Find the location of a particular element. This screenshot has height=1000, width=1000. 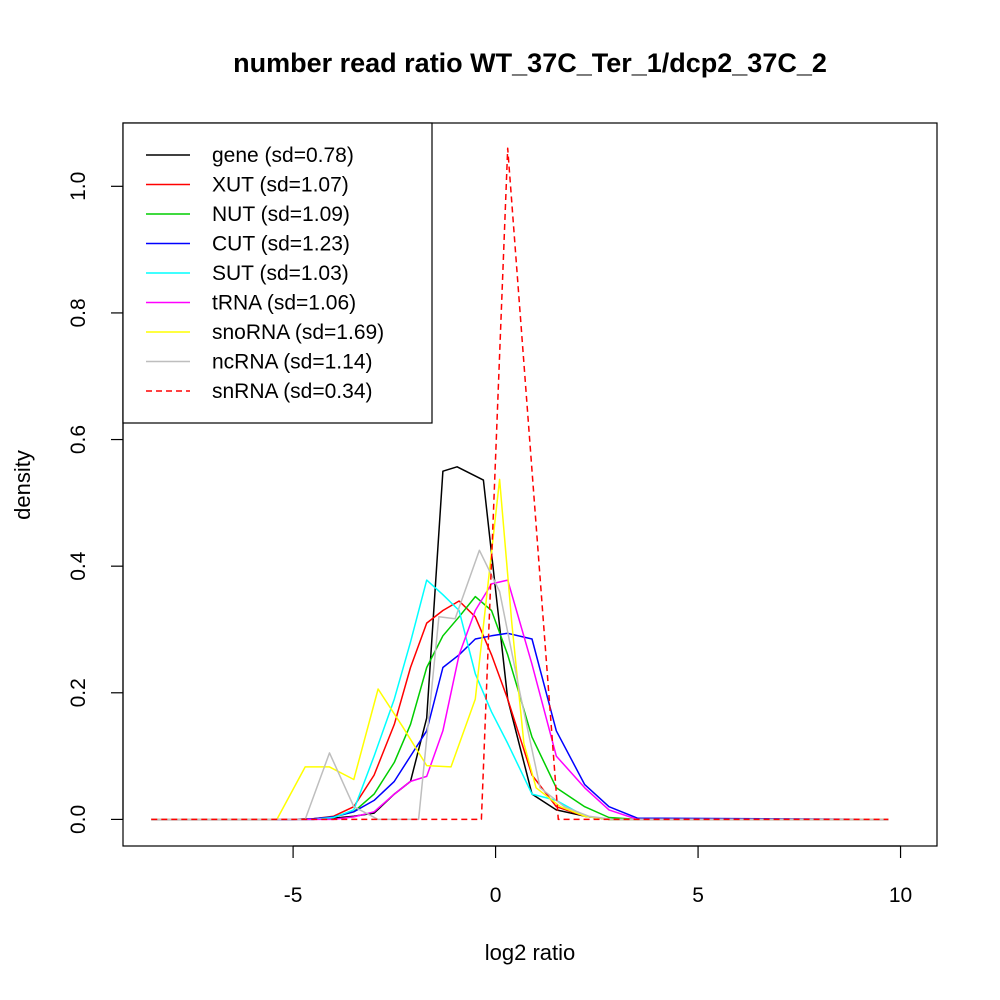

y-tick-label: 1.0 is located at coordinates (78, 186).